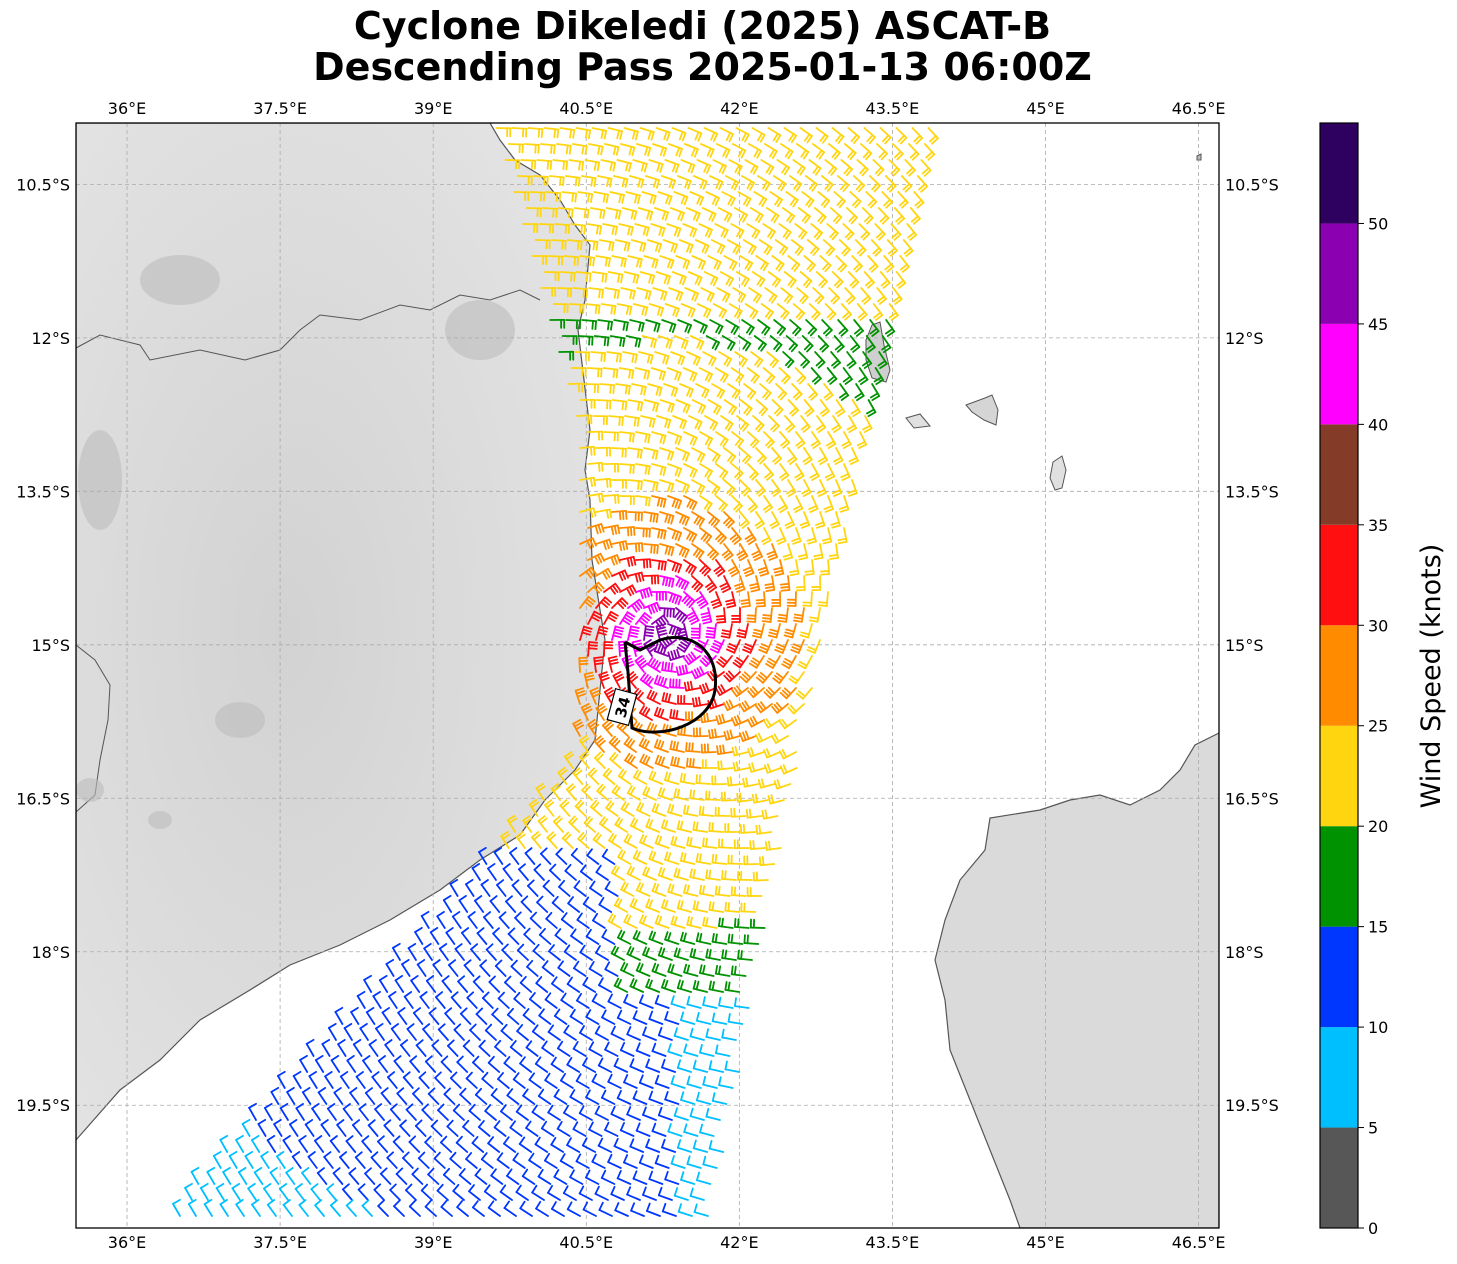 This screenshot has width=1457, height=1264. Describe the element at coordinates (1339, 675) in the screenshot. I see `colorbar-frame` at that location.